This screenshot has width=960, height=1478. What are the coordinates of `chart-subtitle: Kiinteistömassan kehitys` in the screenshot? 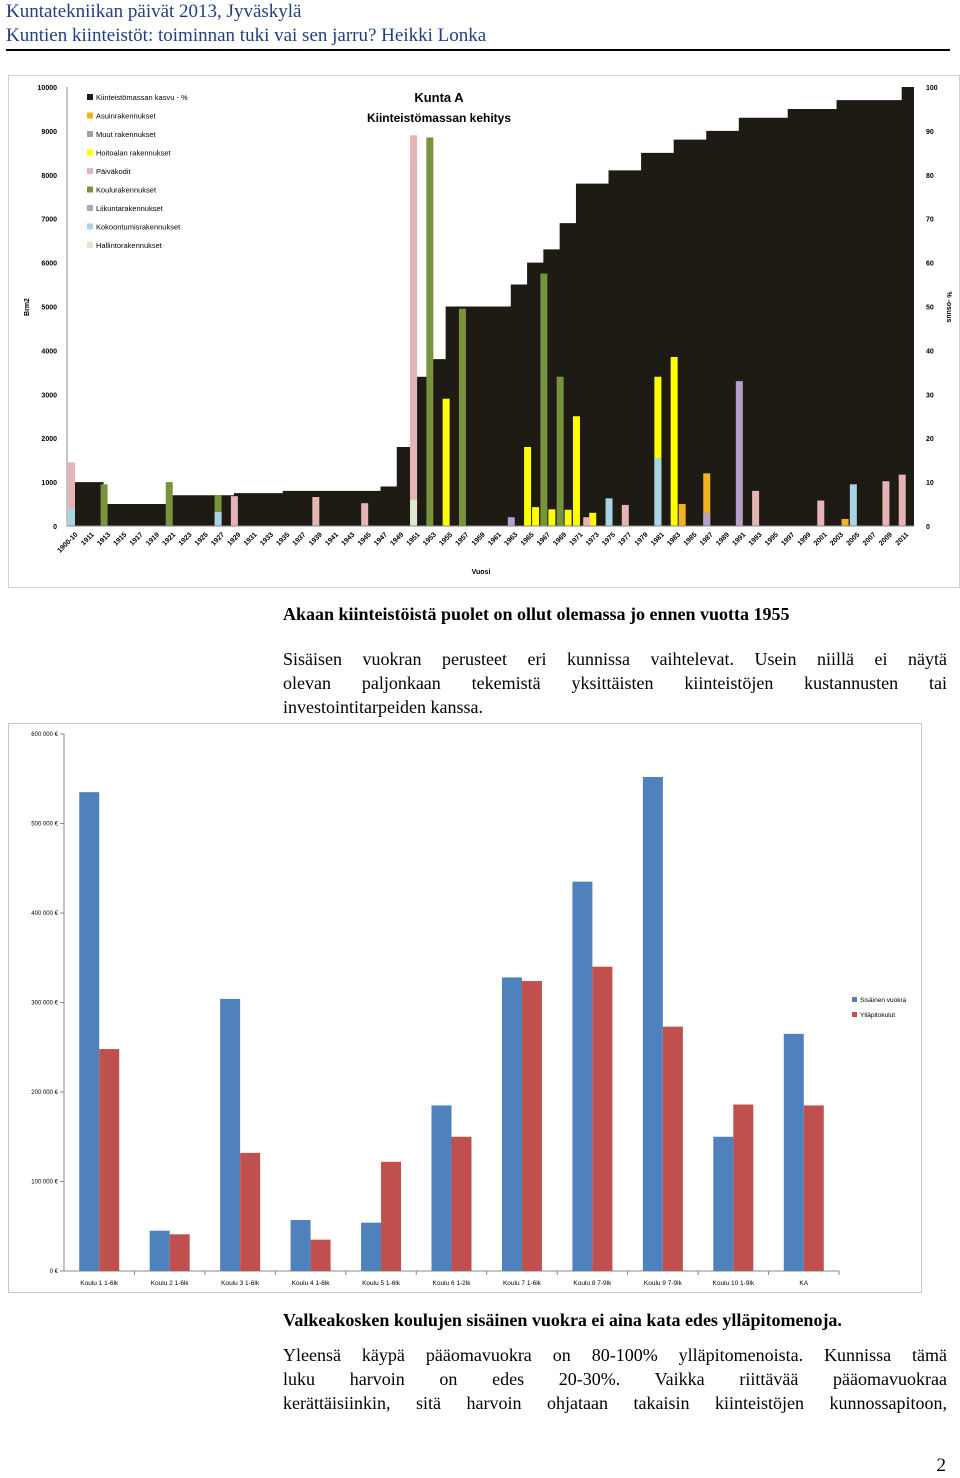 It's located at (439, 118).